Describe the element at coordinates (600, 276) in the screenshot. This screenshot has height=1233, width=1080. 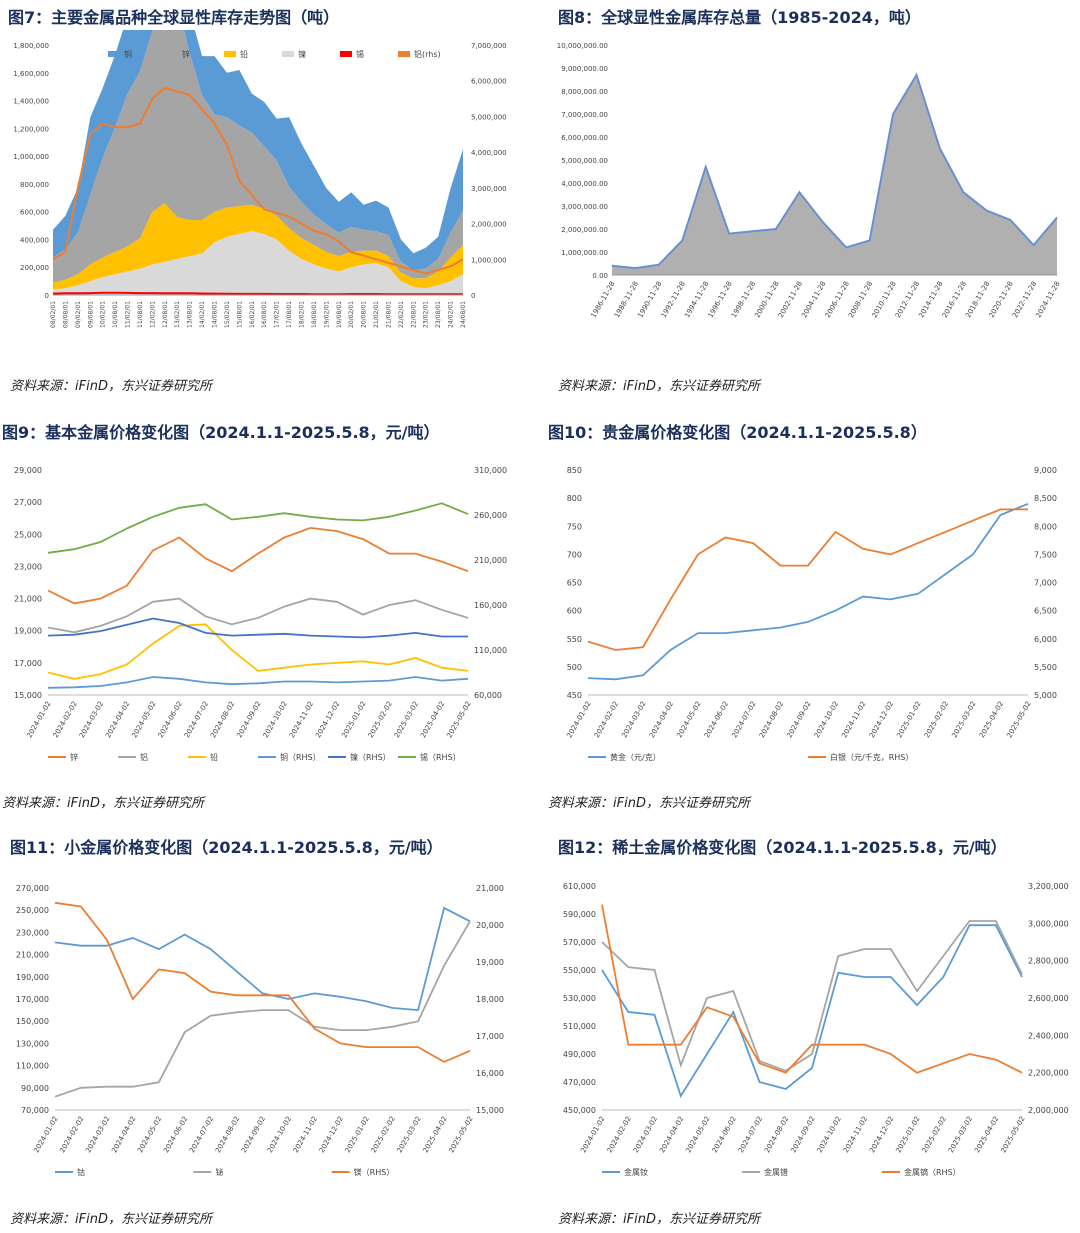
I see `y-tick-label: 0.00` at that location.